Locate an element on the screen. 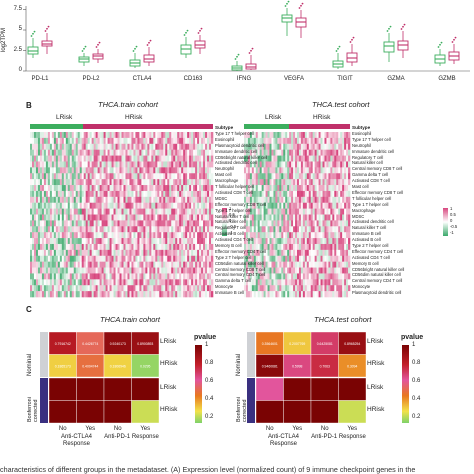  test-row-label: Gamma delta T cell is located at coordinates (370, 175).